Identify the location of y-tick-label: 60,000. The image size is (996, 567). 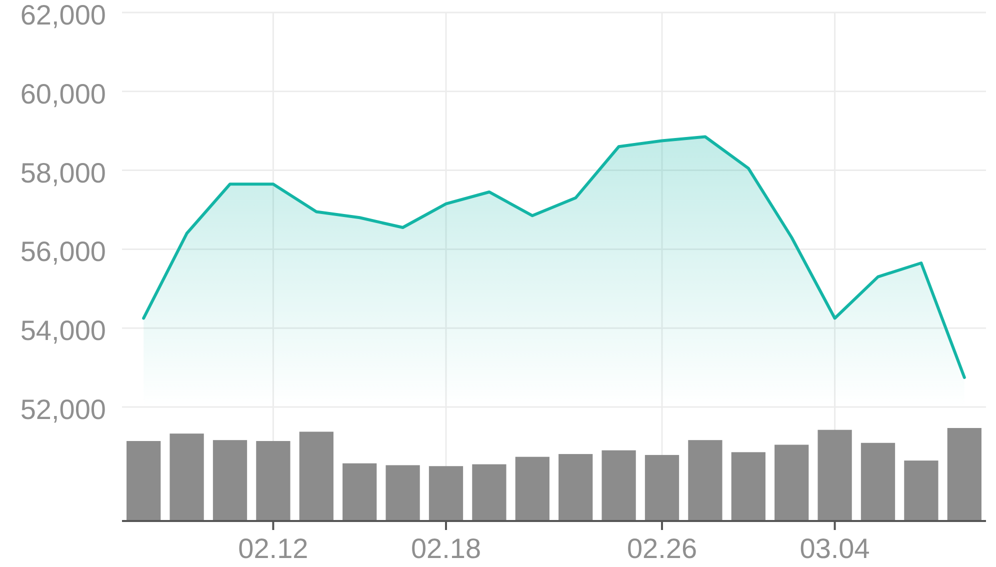
(63, 93).